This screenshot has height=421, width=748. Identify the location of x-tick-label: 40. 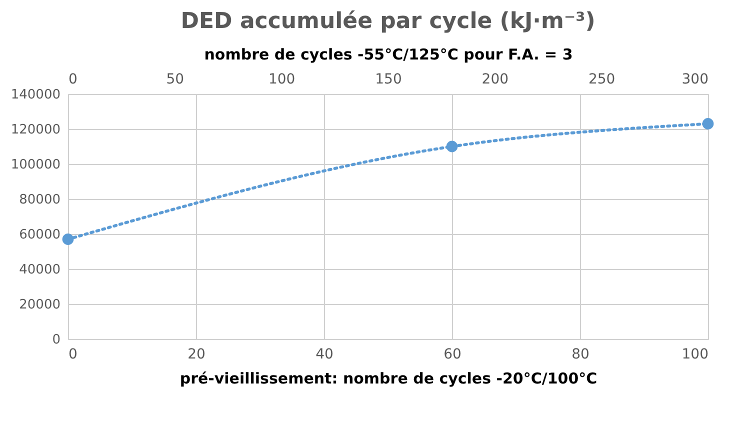
(325, 354).